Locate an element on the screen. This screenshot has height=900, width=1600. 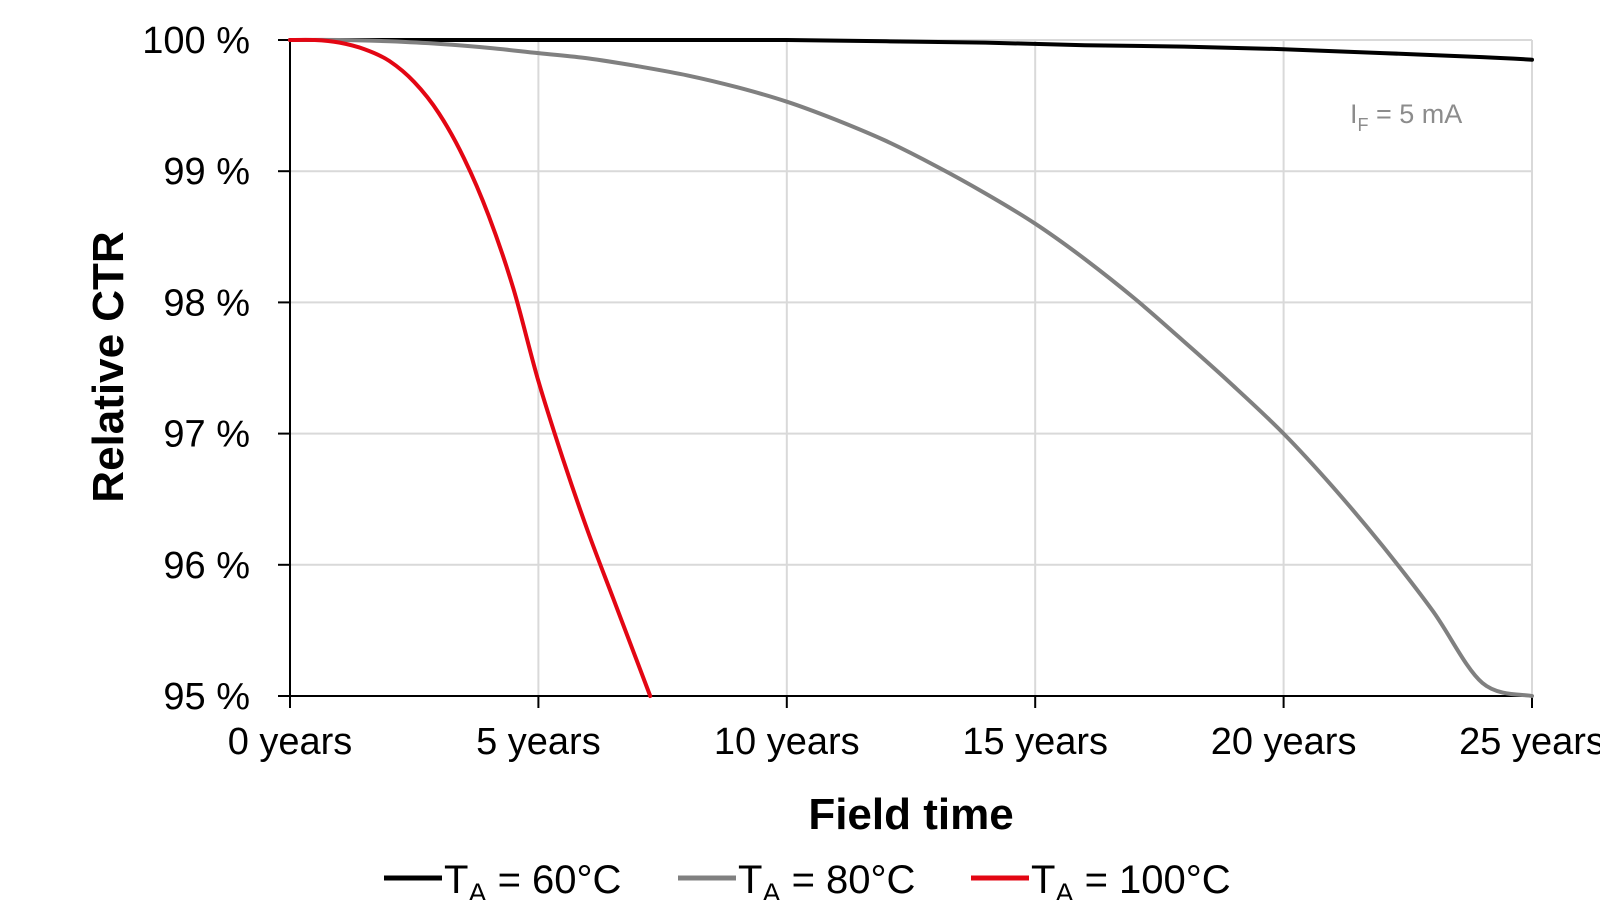
legend-item: TA = 80°C is located at coordinates (796, 879).